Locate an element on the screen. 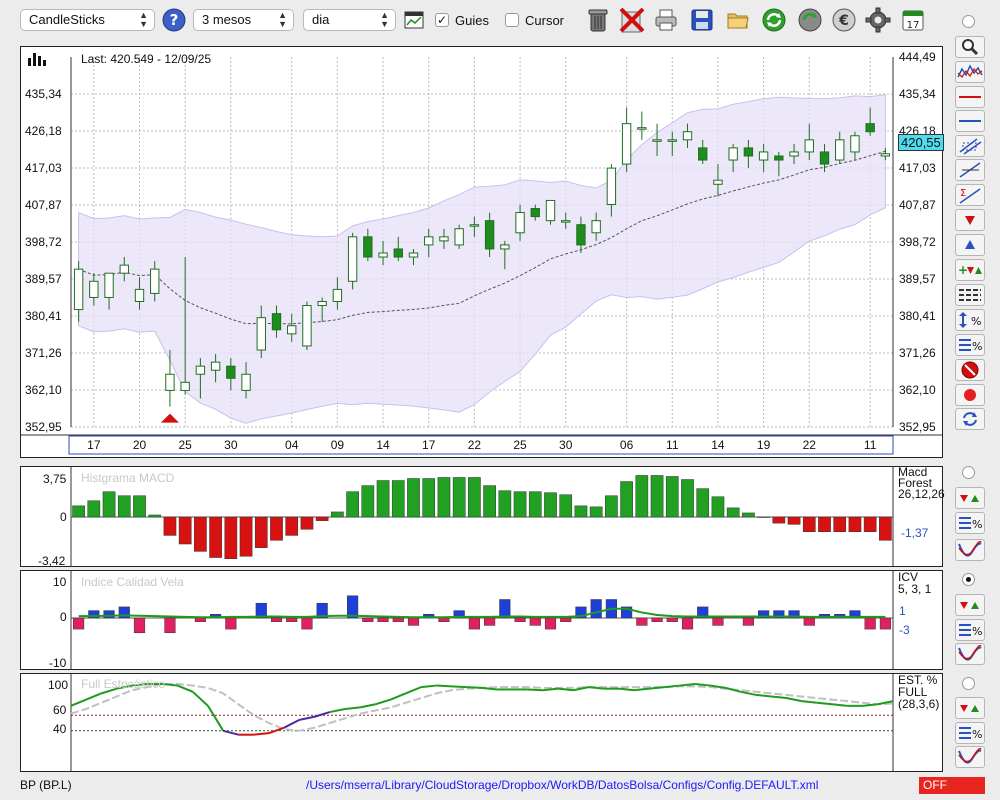  print-icon is located at coordinates (666, 20).